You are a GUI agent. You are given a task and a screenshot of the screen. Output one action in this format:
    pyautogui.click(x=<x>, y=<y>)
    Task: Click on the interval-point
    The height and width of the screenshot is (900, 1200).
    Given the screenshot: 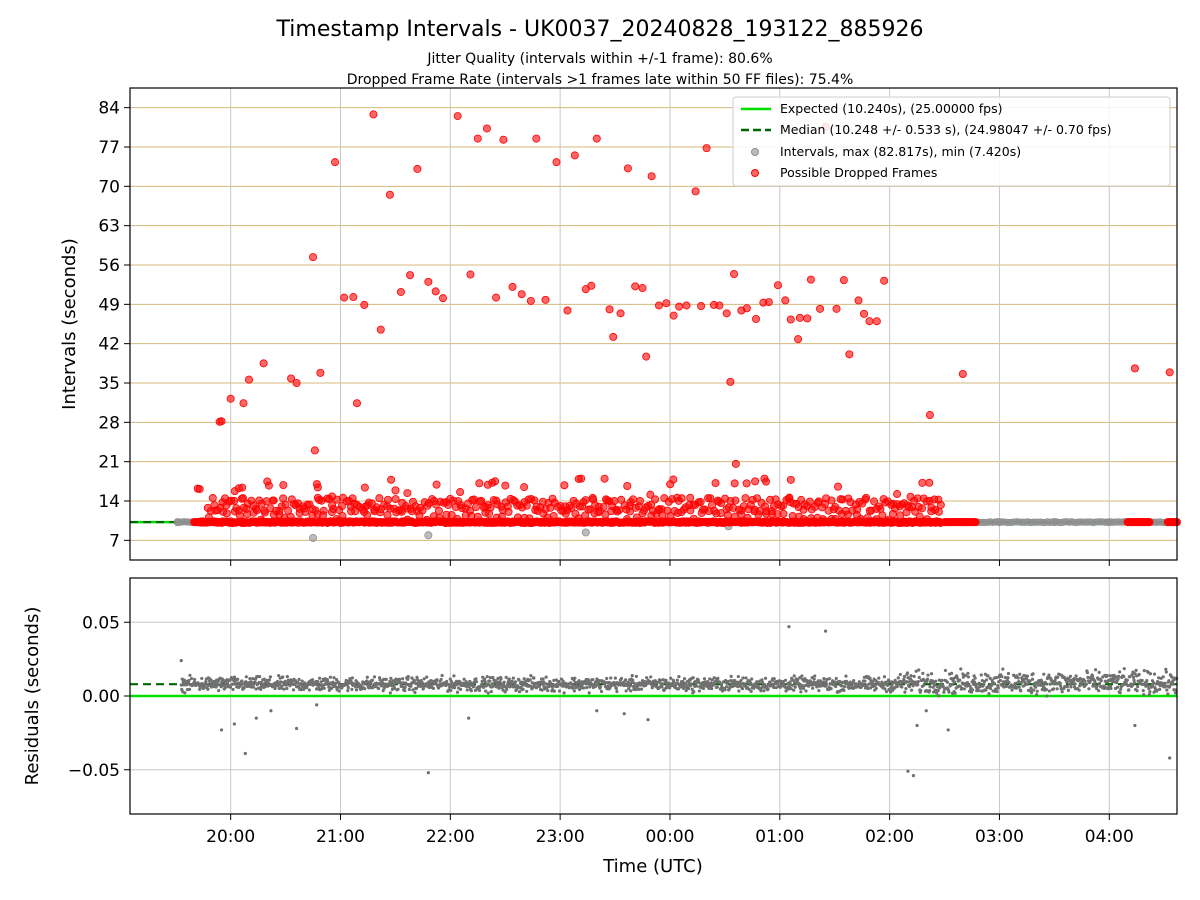 What is the action you would take?
    pyautogui.click(x=1054, y=522)
    